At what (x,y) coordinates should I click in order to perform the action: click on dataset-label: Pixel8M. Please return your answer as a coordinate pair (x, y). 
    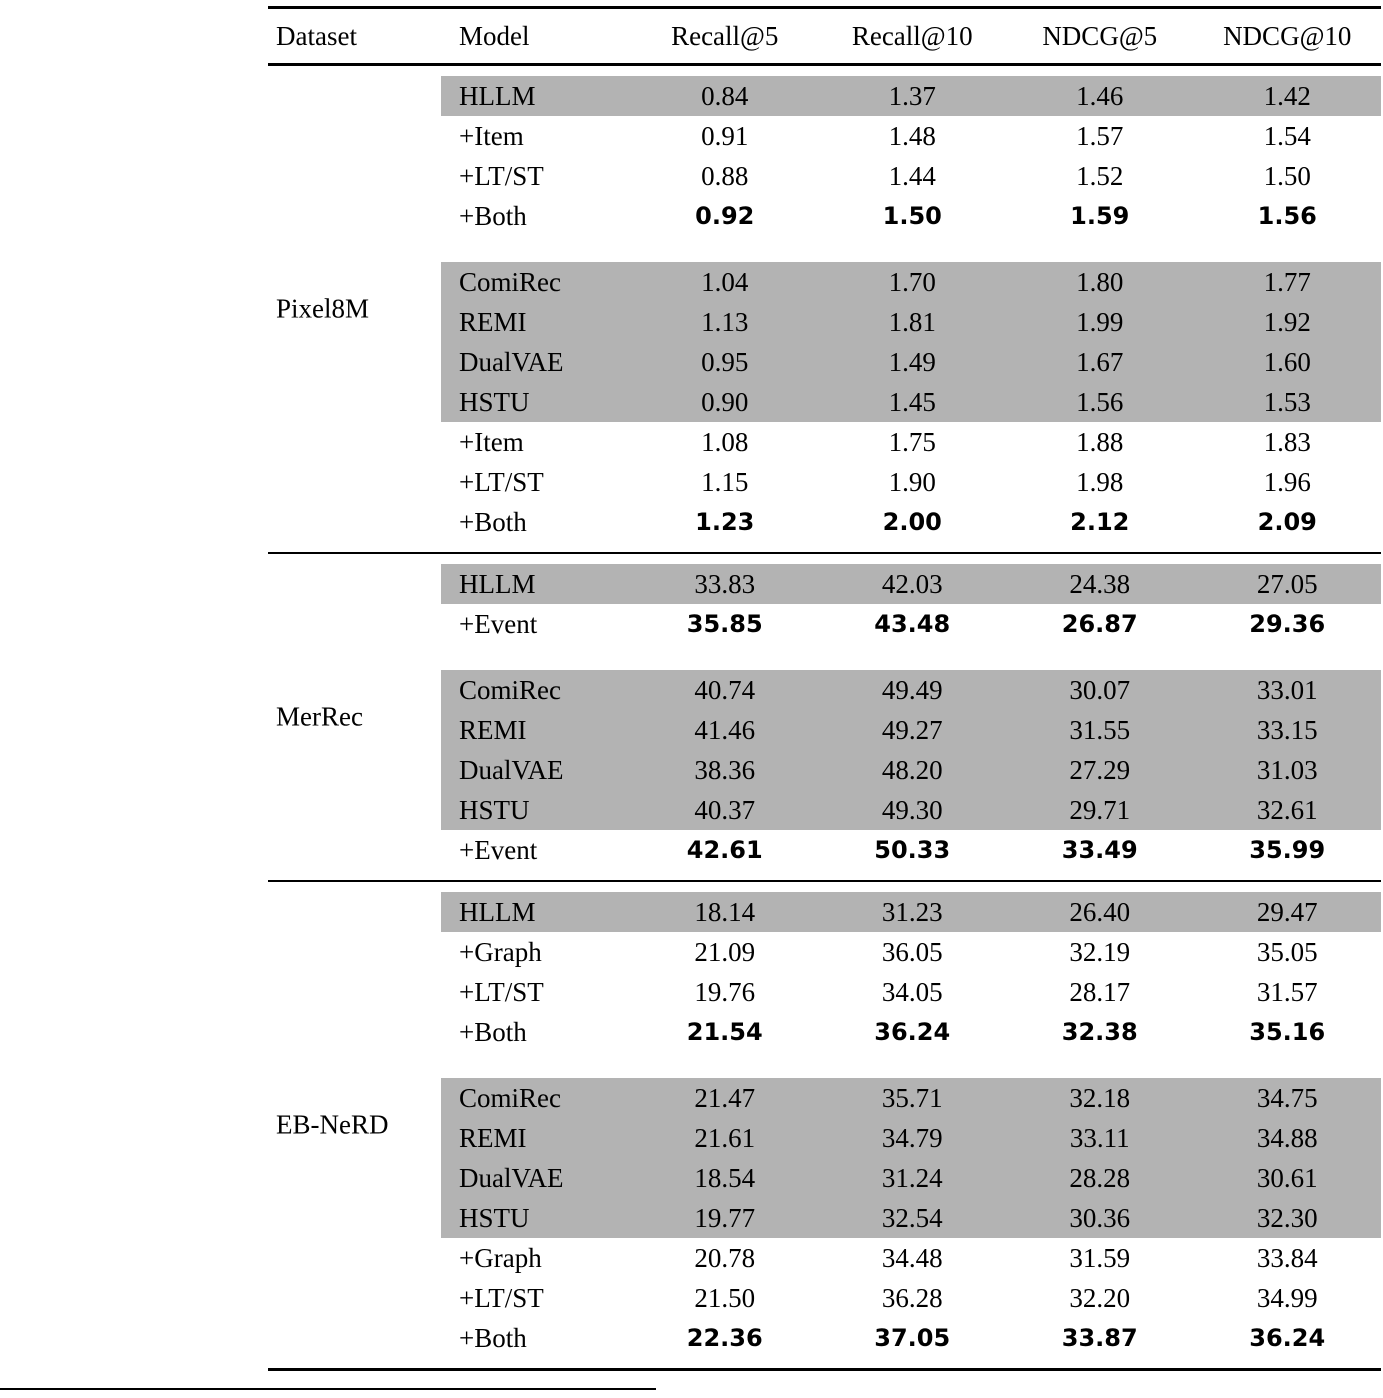
    Looking at the image, I should click on (323, 308).